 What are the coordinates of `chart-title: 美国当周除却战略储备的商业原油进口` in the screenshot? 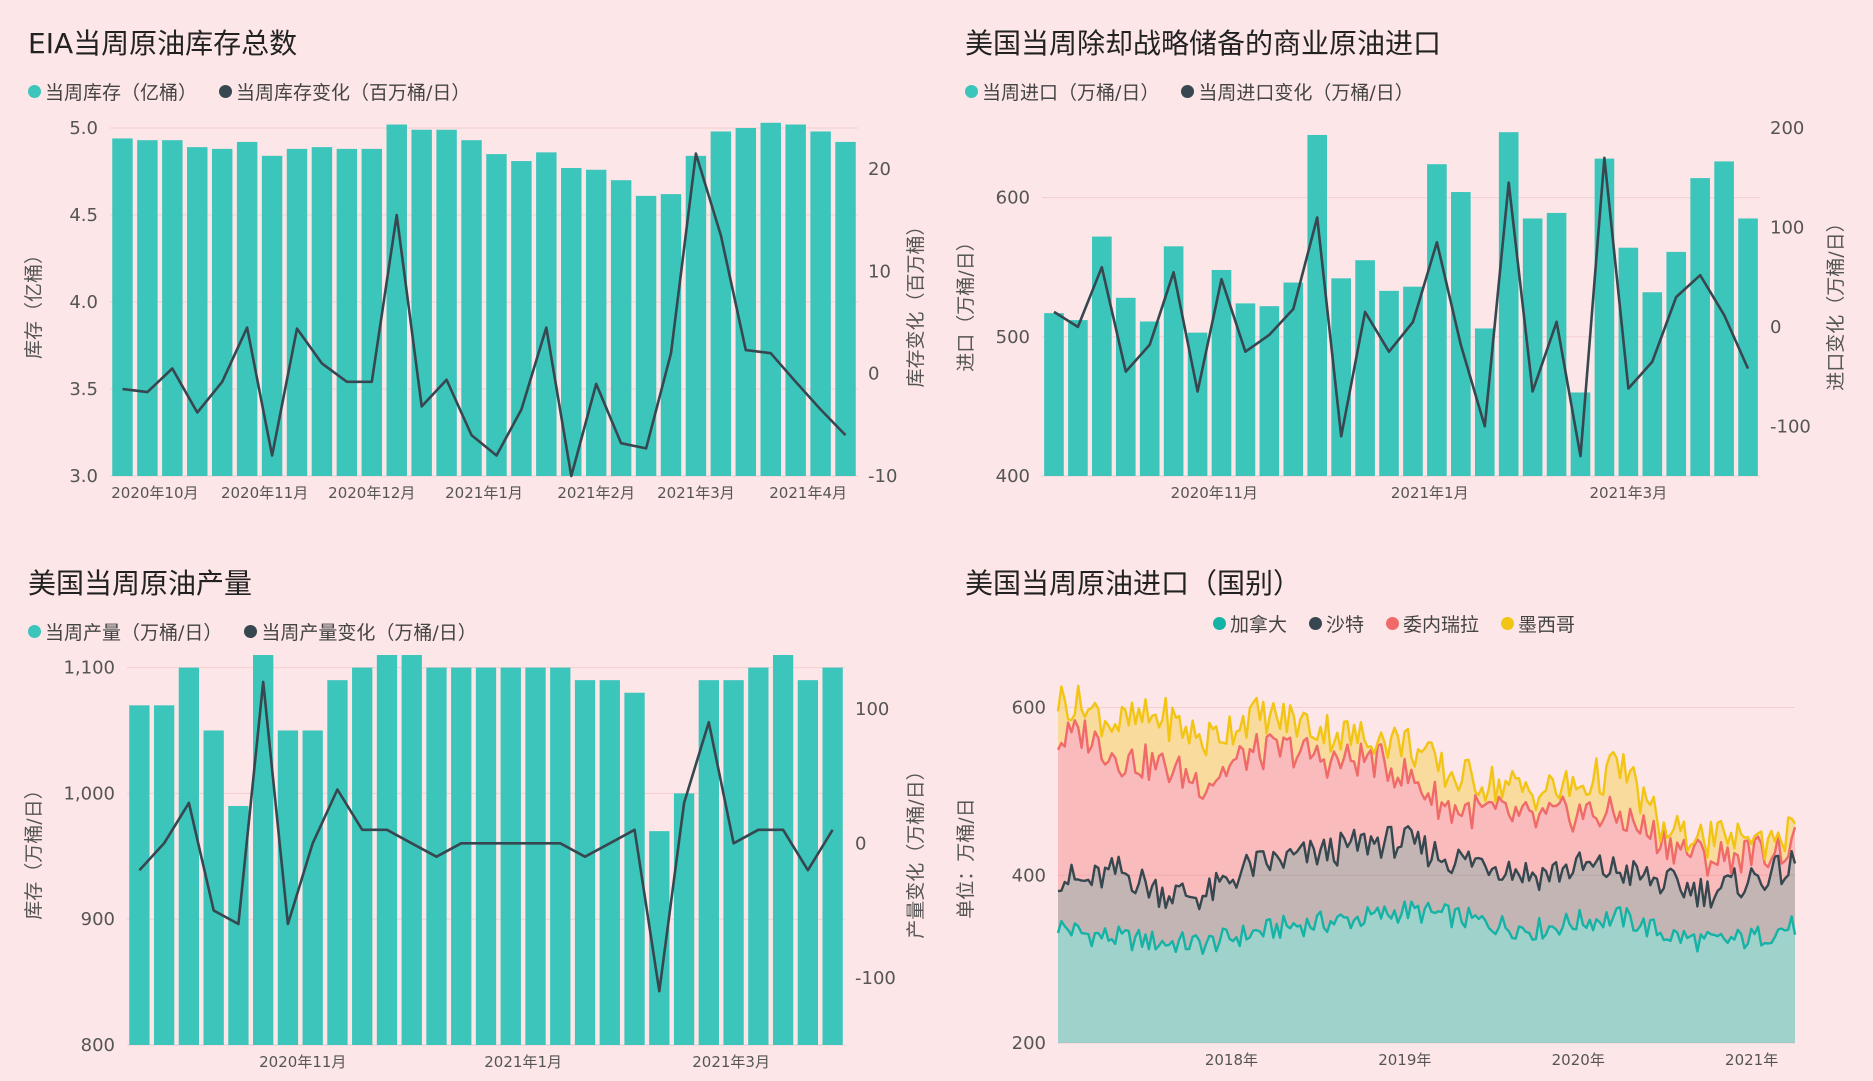 It's located at (1203, 43).